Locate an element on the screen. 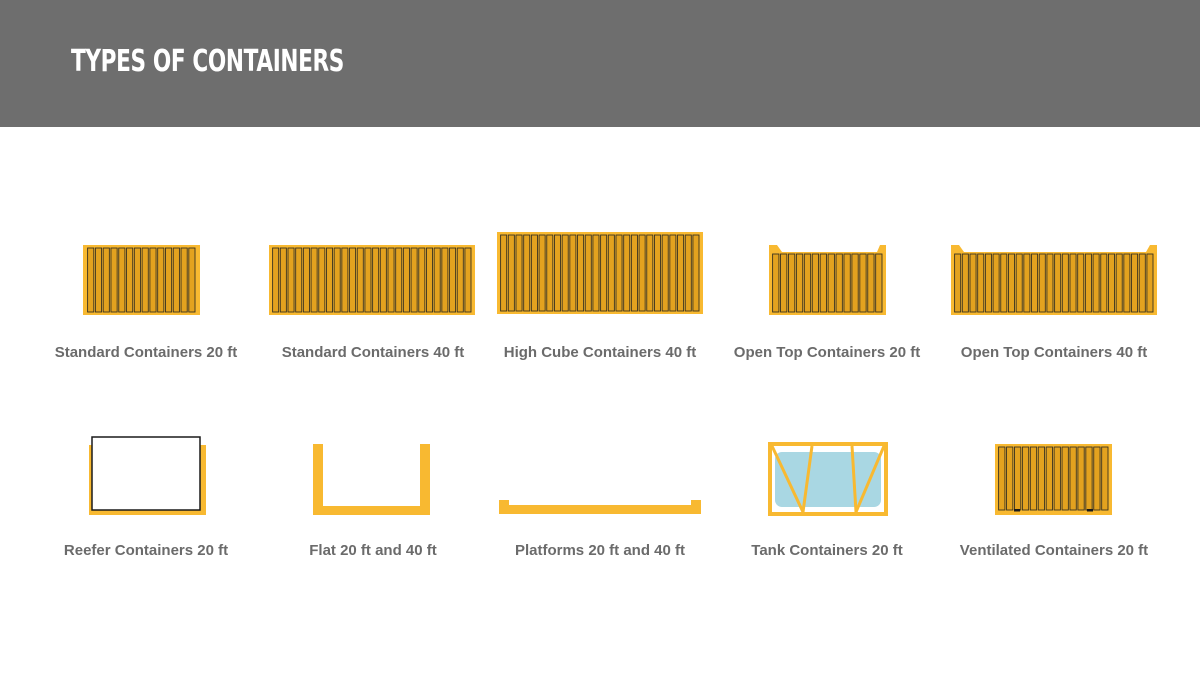  vent-slot-right-icon is located at coordinates (1090, 510).